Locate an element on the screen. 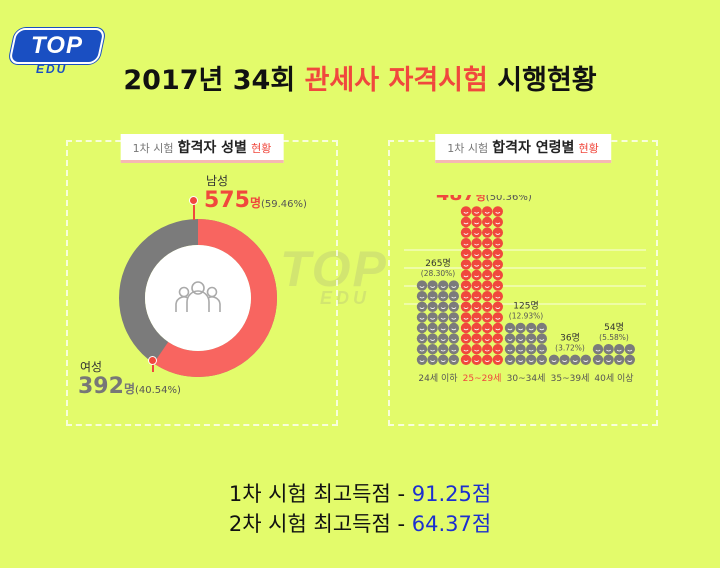 This screenshot has width=720, height=568. value-label: 36명 is located at coordinates (570, 337).